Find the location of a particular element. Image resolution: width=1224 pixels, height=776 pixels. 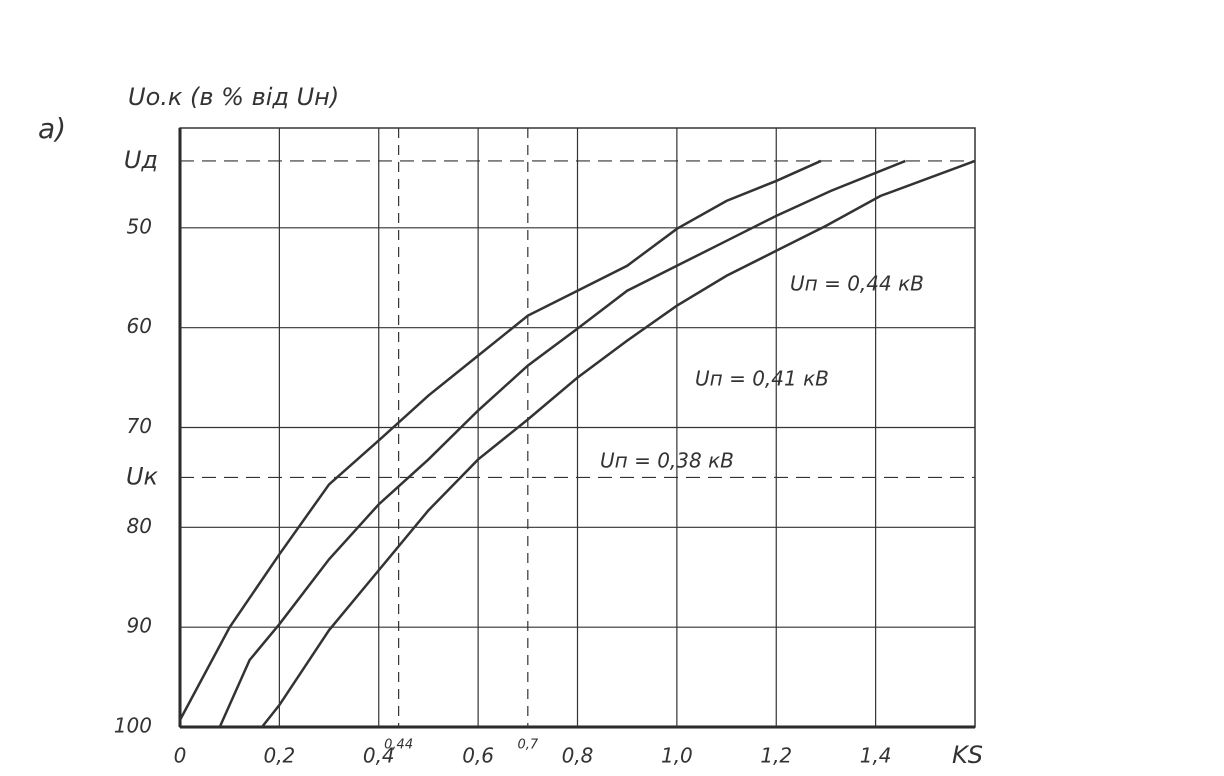

y-tick-label: 60 is located at coordinates (139, 326).